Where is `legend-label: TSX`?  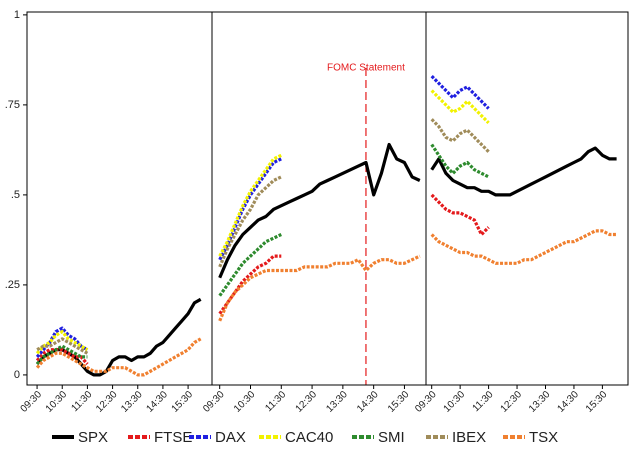 legend-label: TSX is located at coordinates (543, 437).